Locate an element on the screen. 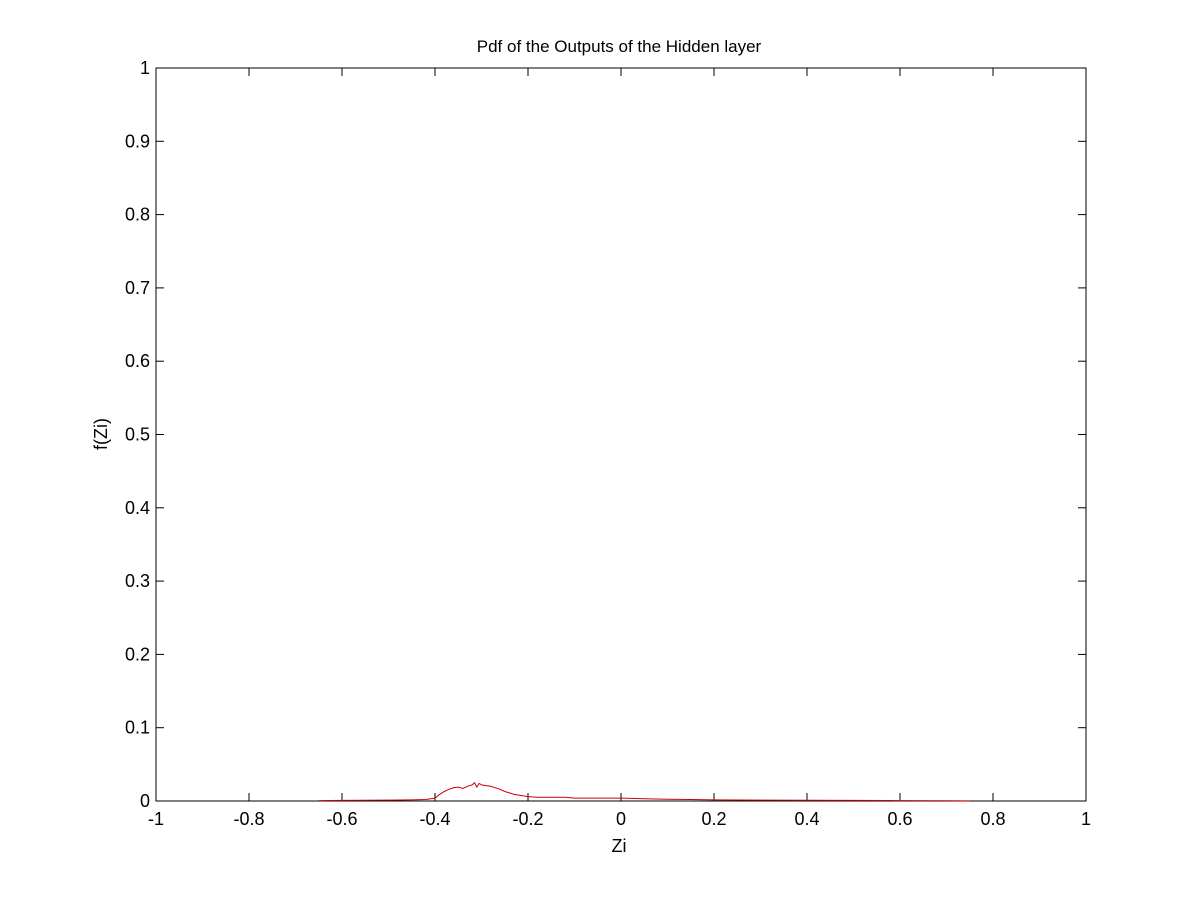 The image size is (1200, 900). x-tick-label: 0.2 is located at coordinates (713, 819).